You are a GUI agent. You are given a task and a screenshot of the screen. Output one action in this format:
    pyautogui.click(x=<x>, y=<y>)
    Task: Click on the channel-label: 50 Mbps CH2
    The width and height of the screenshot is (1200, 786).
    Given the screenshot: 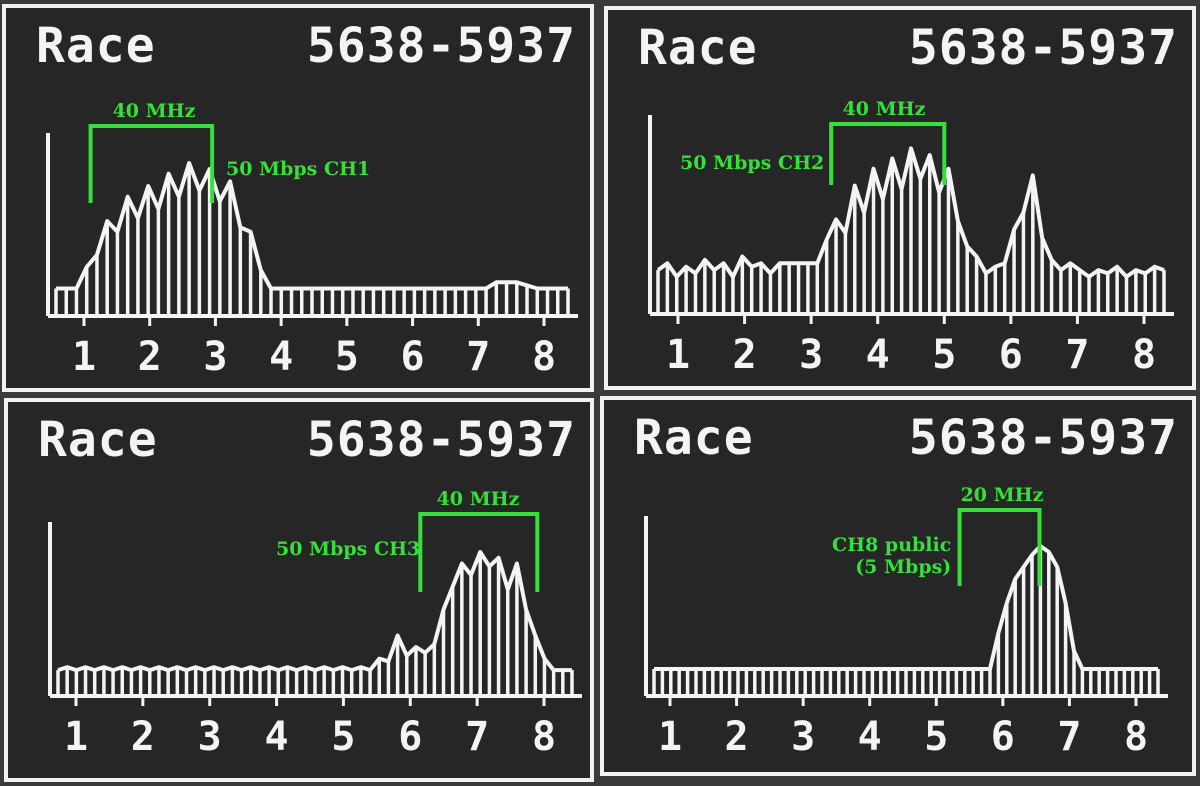 What is the action you would take?
    pyautogui.click(x=752, y=163)
    